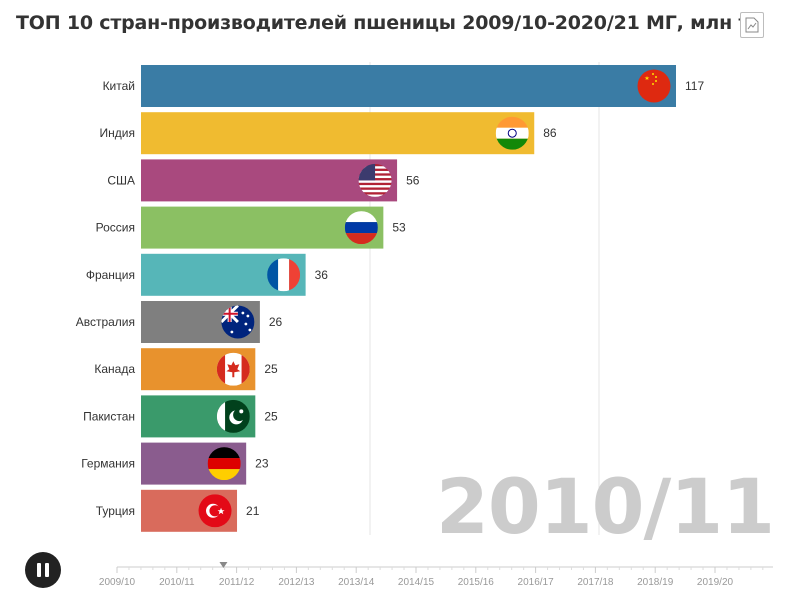 The width and height of the screenshot is (794, 611). Describe the element at coordinates (361, 228) in the screenshot. I see `russia-flag-icon` at that location.